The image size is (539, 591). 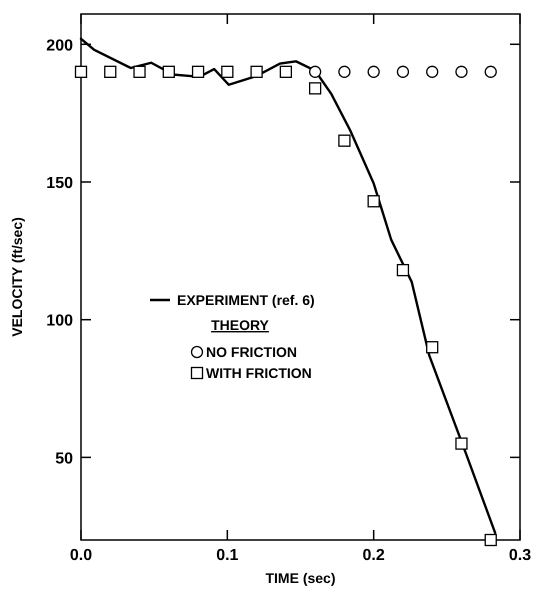 What do you see at coordinates (246, 300) in the screenshot?
I see `legend-label: EXPERIMENT (ref. 6)` at bounding box center [246, 300].